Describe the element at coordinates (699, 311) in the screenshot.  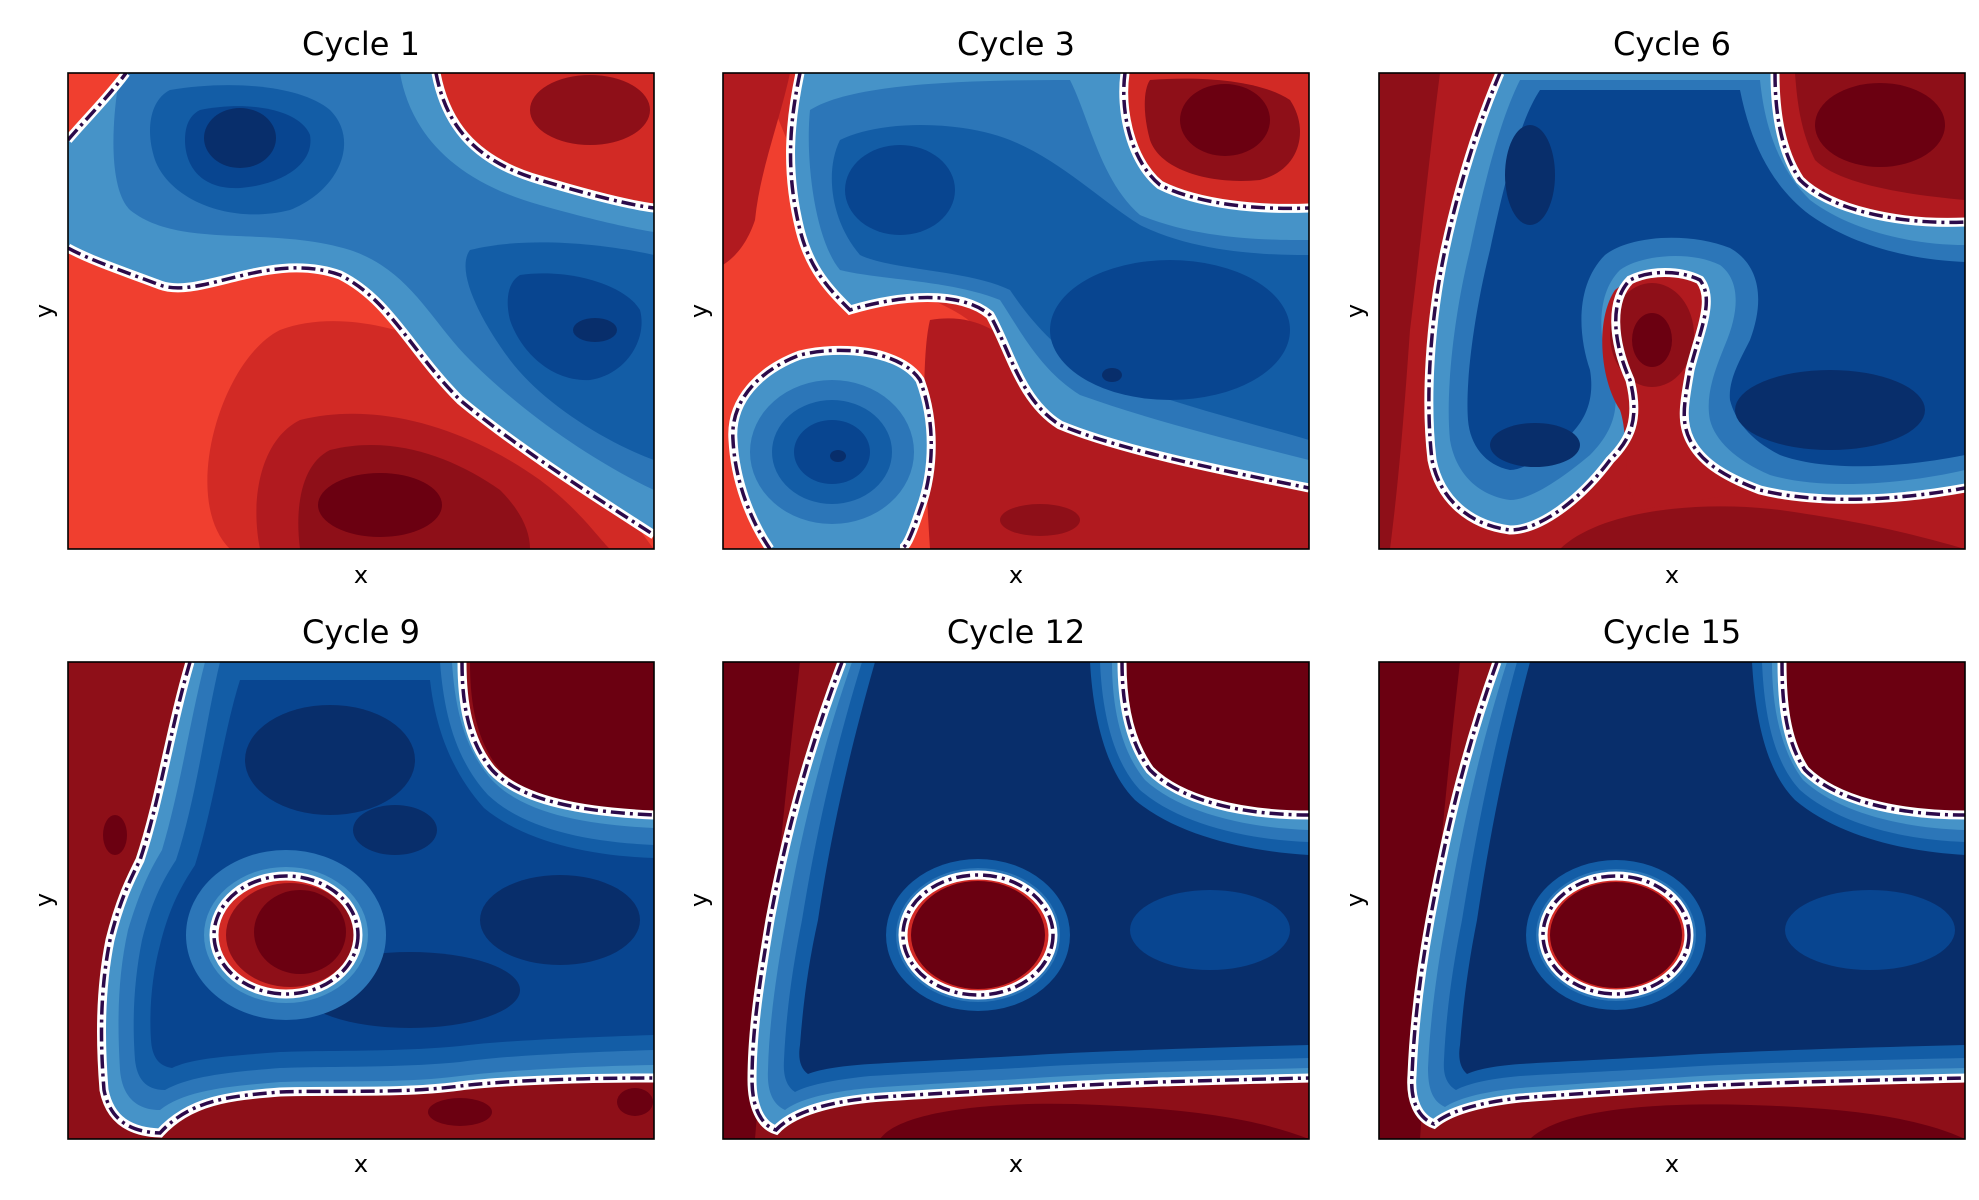
I see `y-axis-label-cycle-3: y` at that location.